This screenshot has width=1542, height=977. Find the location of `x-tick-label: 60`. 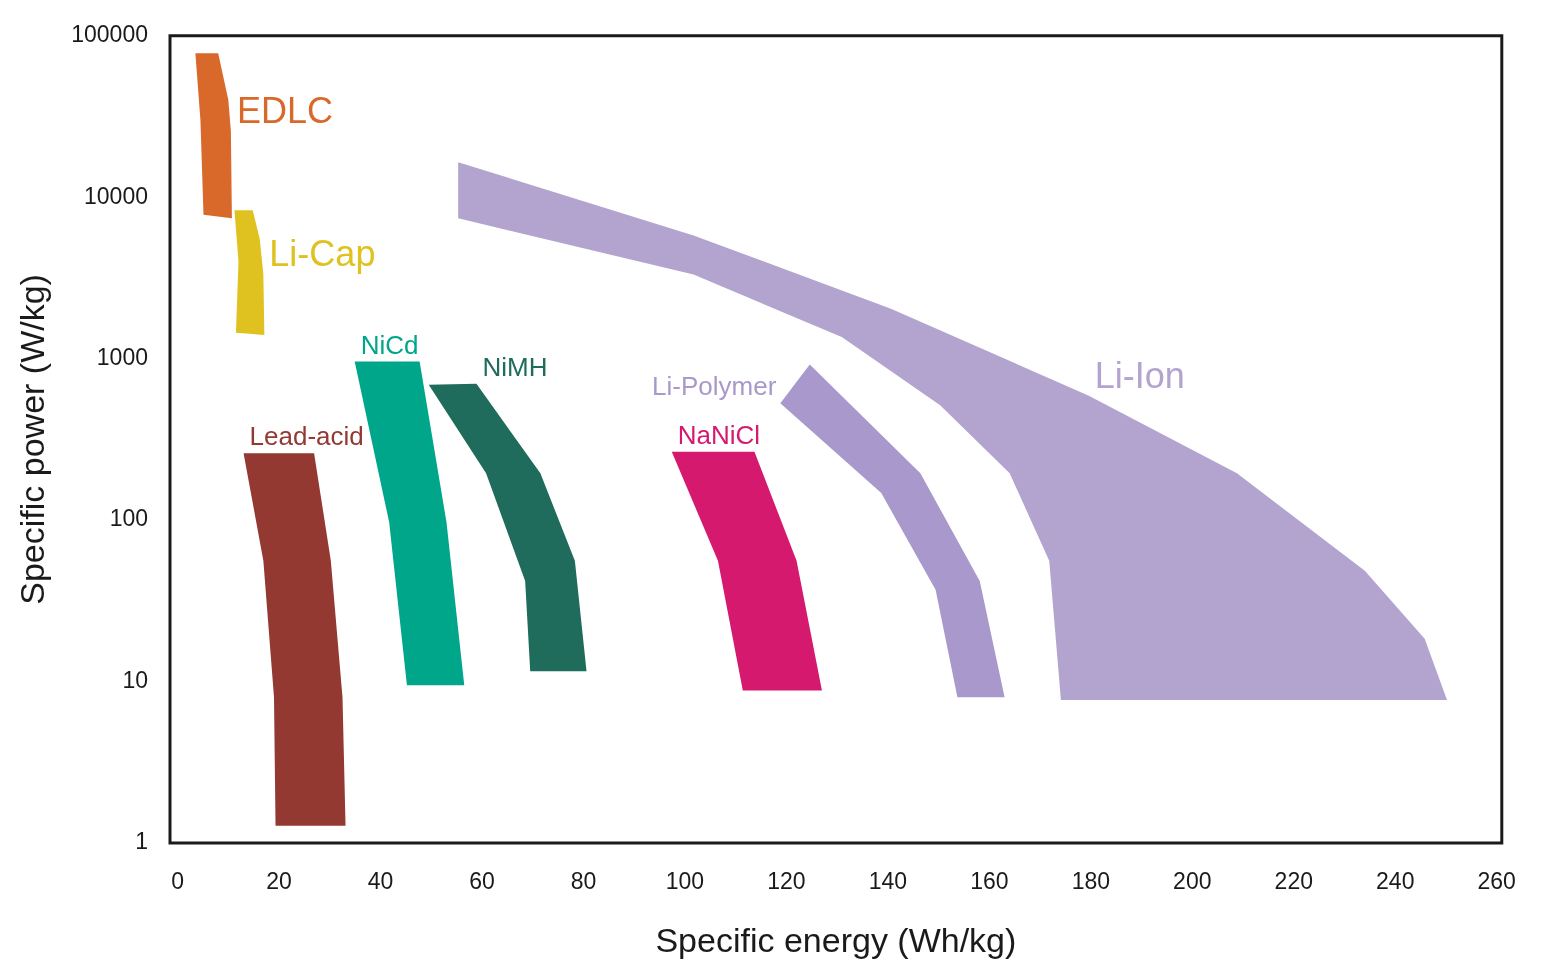

x-tick-label: 60 is located at coordinates (482, 881).